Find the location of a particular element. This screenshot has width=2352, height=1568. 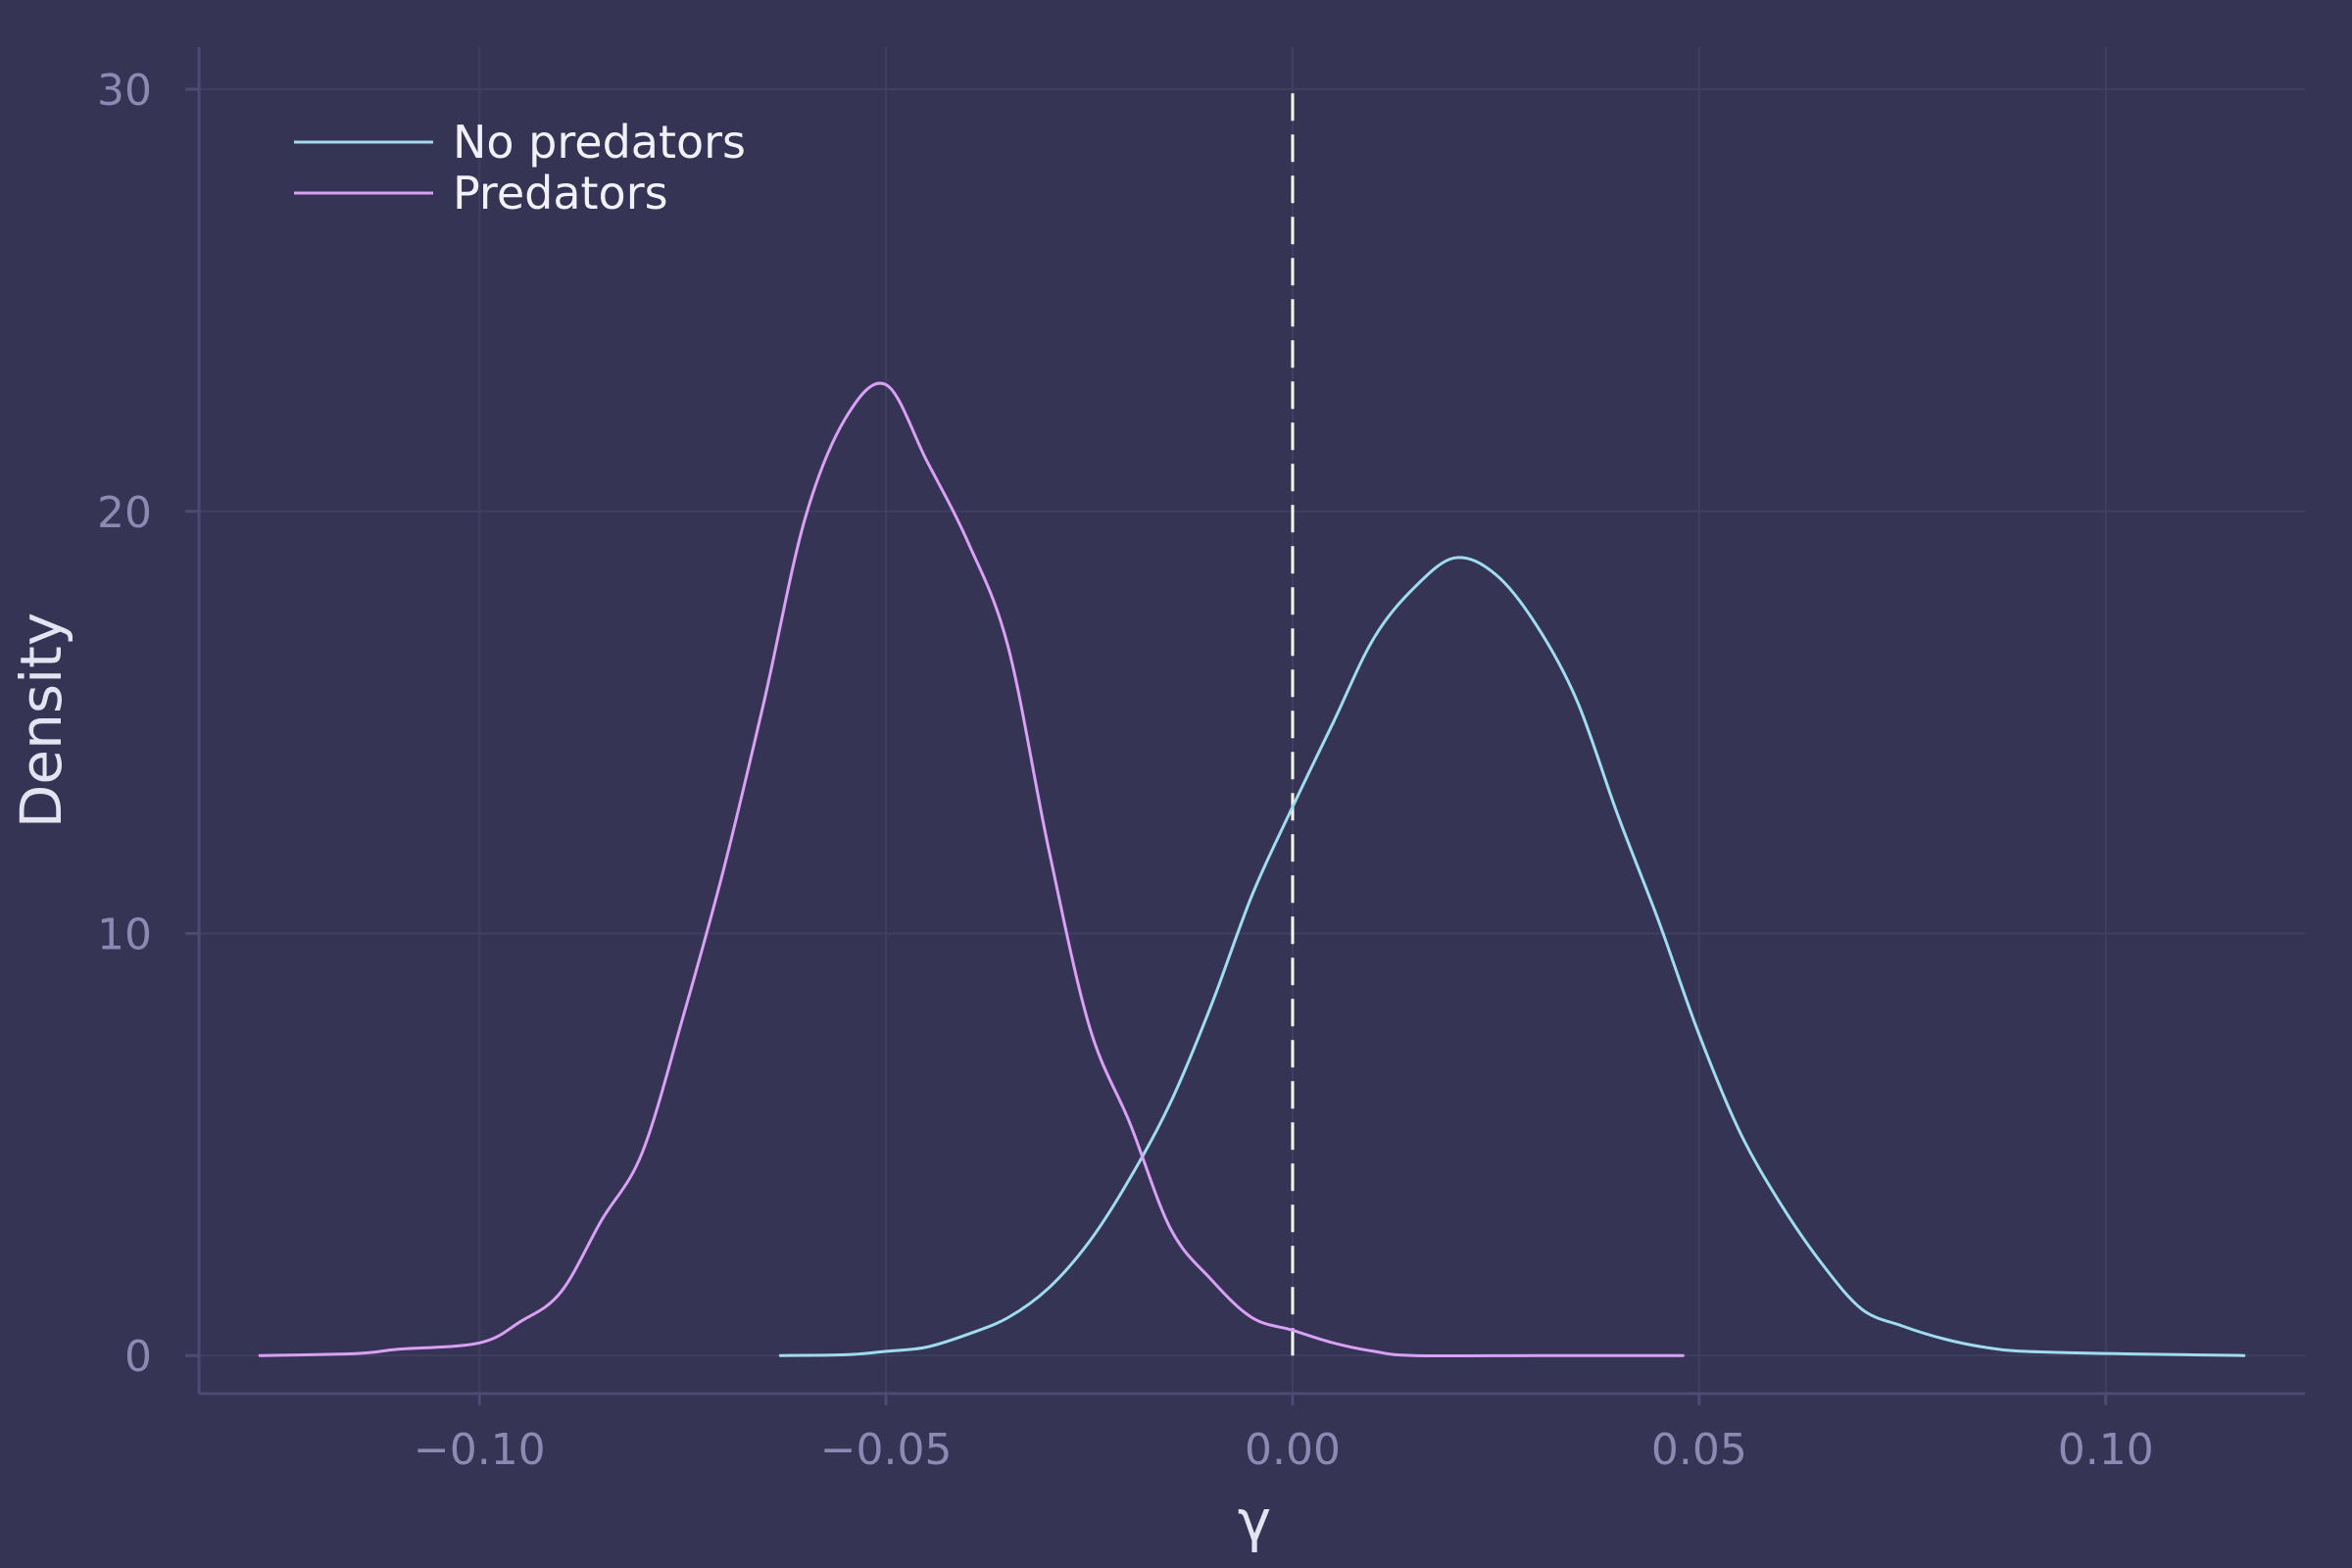

y-axis-title: Density is located at coordinates (41, 720).